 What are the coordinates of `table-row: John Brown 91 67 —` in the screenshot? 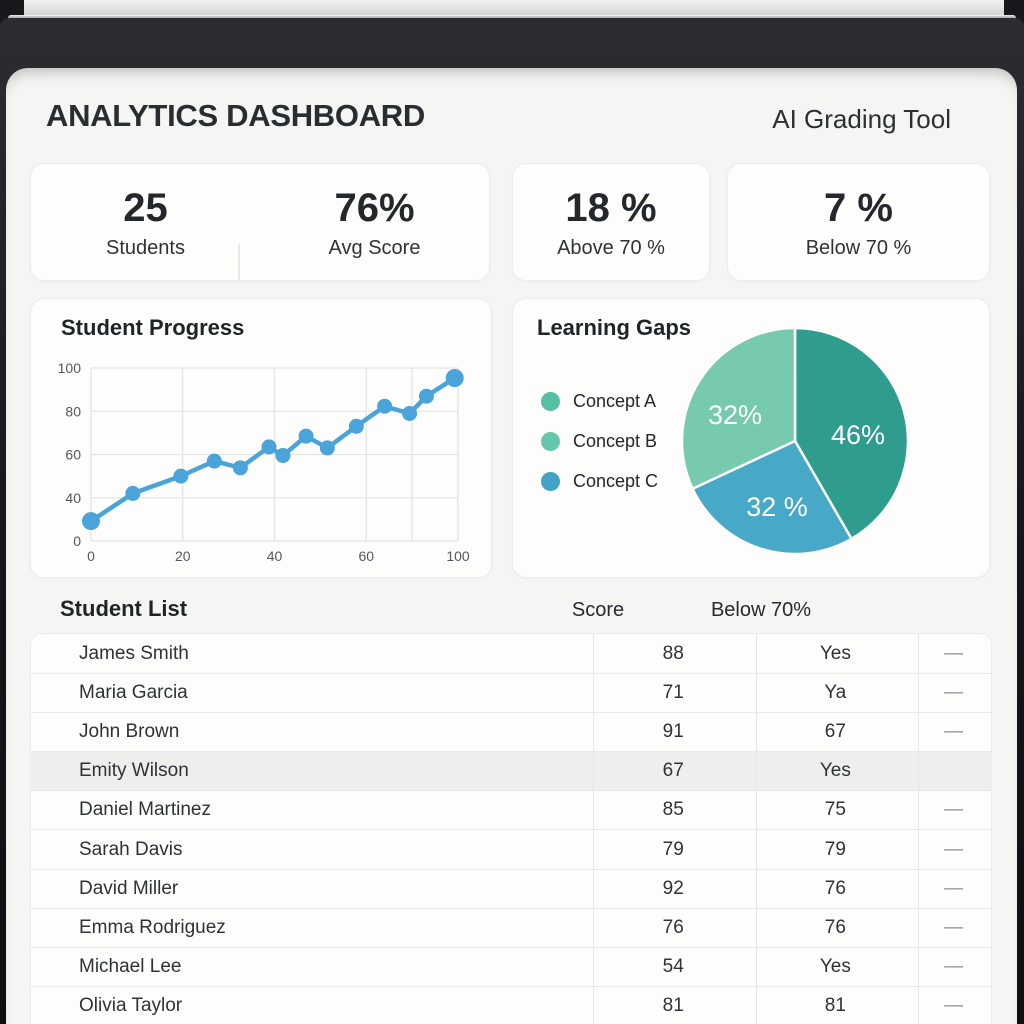 It's located at (511, 731).